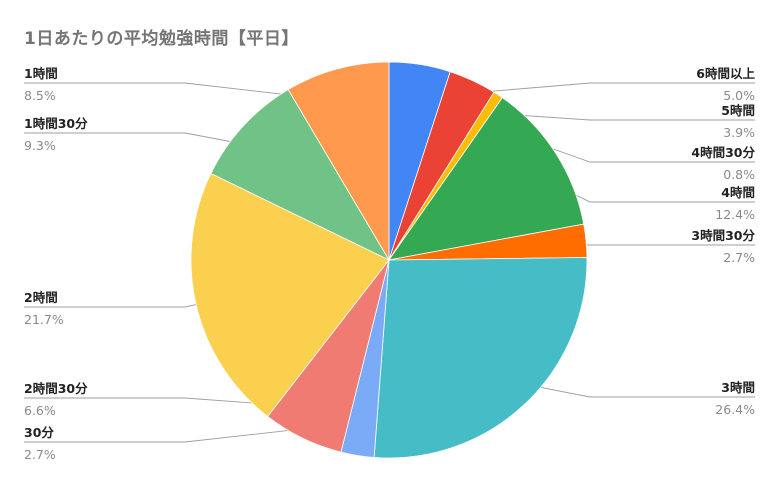 The image size is (780, 483). Describe the element at coordinates (738, 110) in the screenshot. I see `slice-label-2: 5時間` at that location.